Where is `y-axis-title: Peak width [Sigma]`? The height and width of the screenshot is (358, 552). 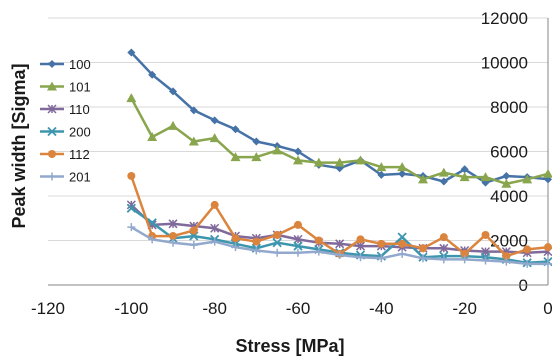
y-axis-title: Peak width [Sigma] is located at coordinates (19, 145).